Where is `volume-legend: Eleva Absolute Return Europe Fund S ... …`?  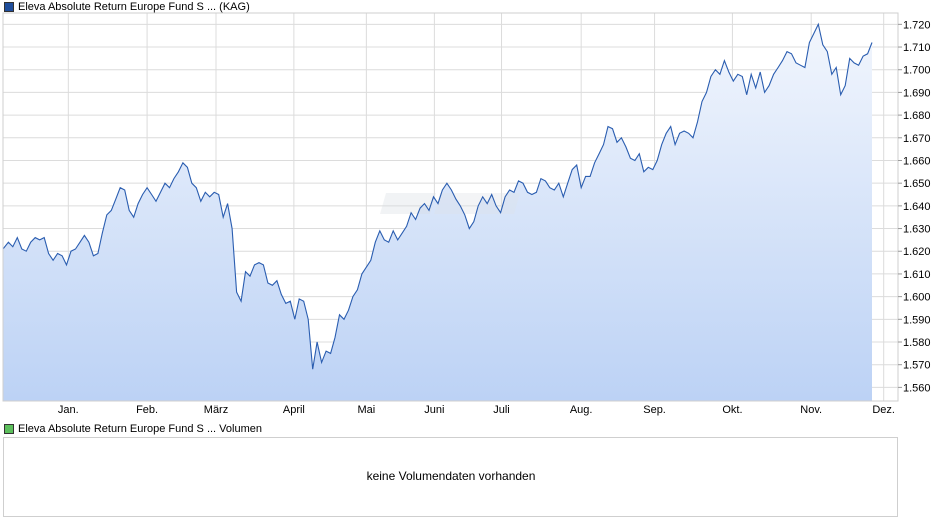
volume-legend: Eleva Absolute Return Europe Fund S ... … is located at coordinates (133, 429).